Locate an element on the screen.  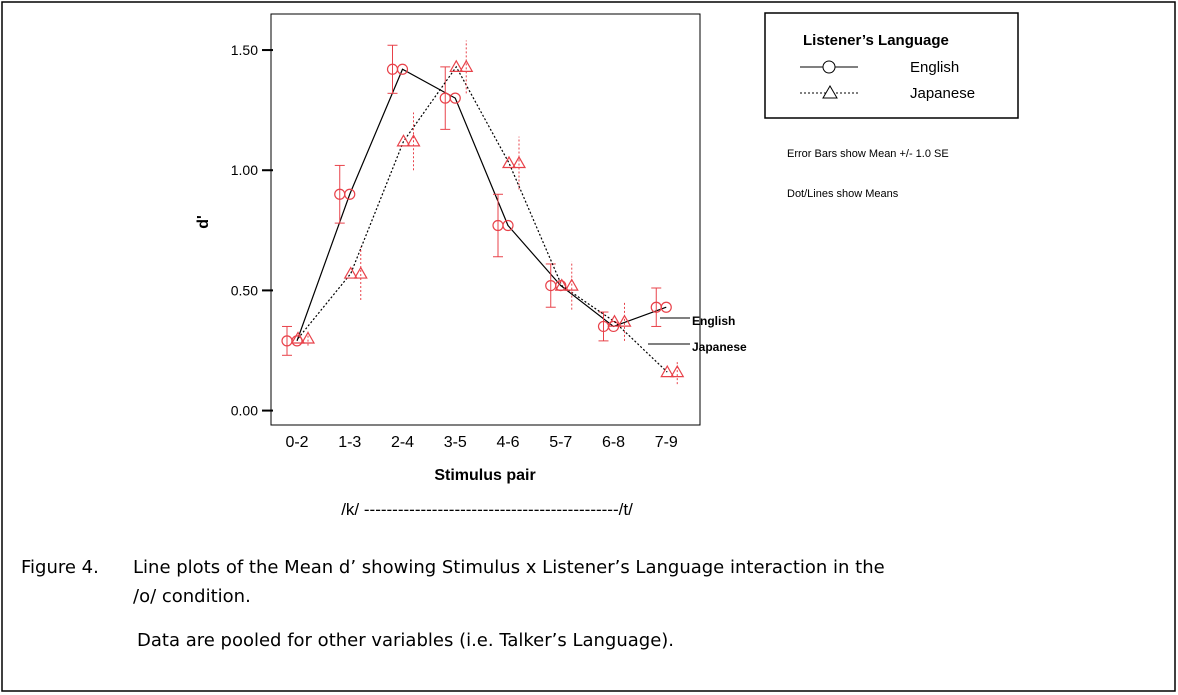
y-tick-label: 1.00 is located at coordinates (244, 170).